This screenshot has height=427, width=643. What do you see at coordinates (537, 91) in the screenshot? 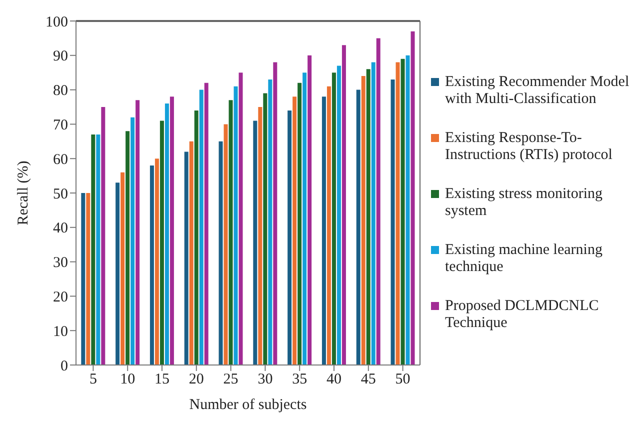
I see `legend-label: Existing Recommender Model with Multi-Classification` at bounding box center [537, 91].